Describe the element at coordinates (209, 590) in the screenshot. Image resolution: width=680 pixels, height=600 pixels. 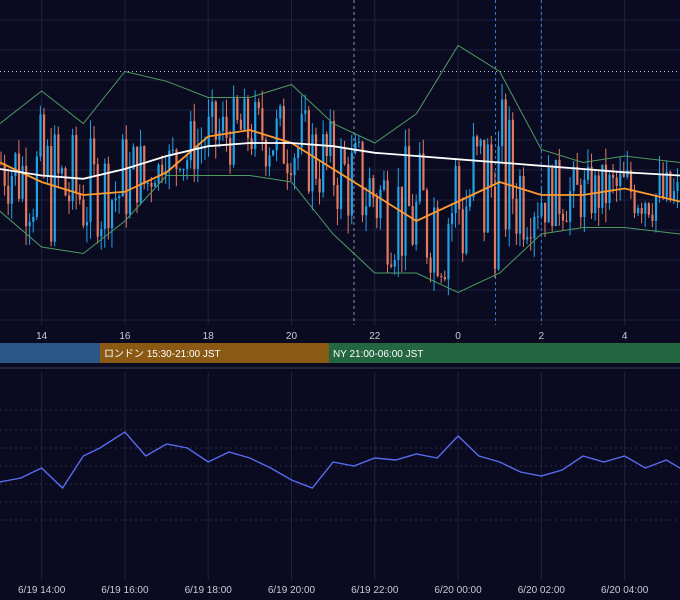
I see `bottom-axis-tick-label: 6/19 18:00` at that location.